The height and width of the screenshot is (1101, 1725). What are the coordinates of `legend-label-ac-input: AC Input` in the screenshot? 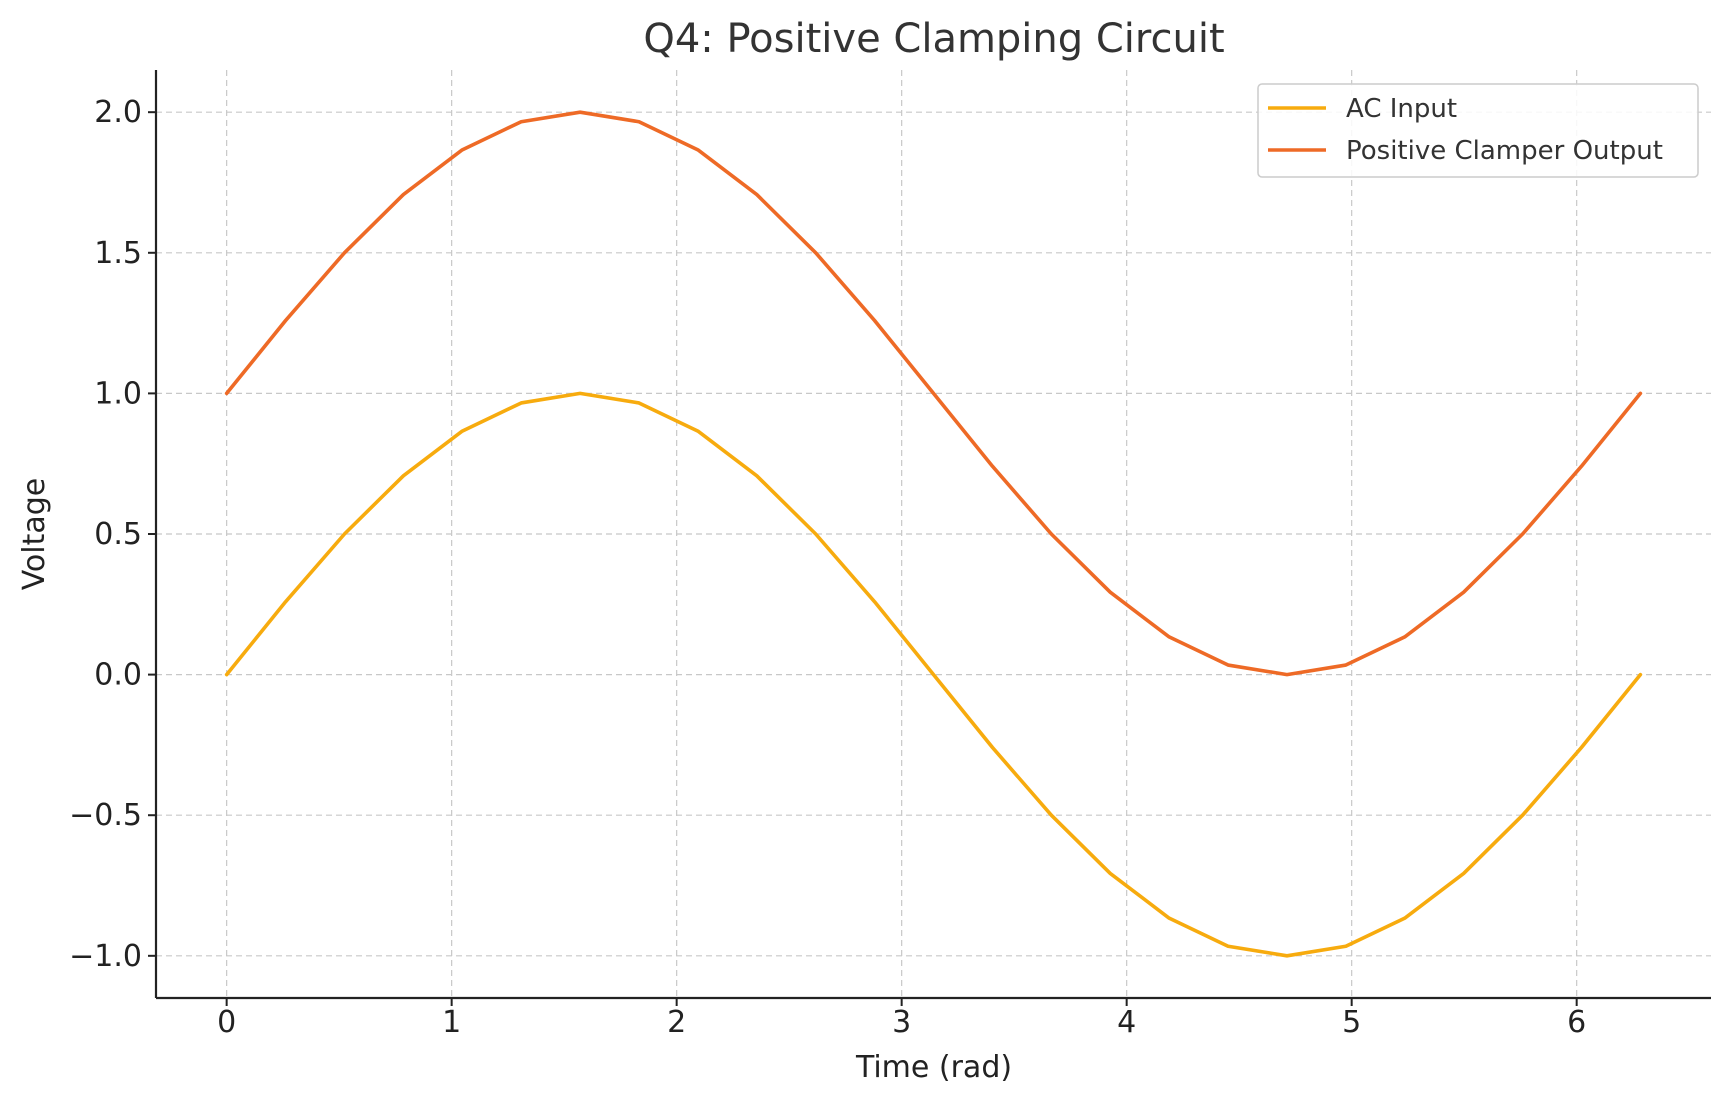 It's located at (1401, 109).